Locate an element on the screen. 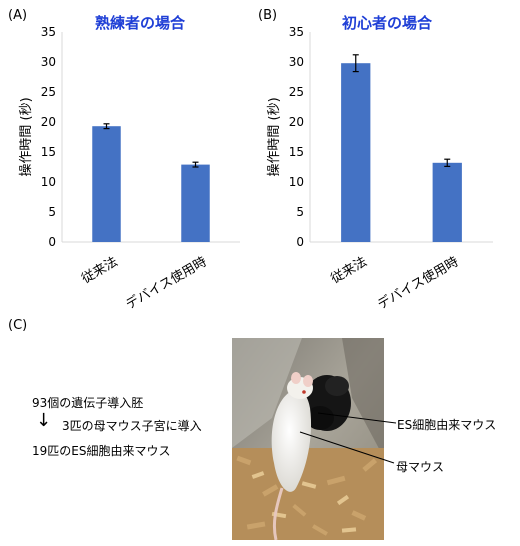 The image size is (520, 546). label-mother-mouse: 母マウス is located at coordinates (420, 467).